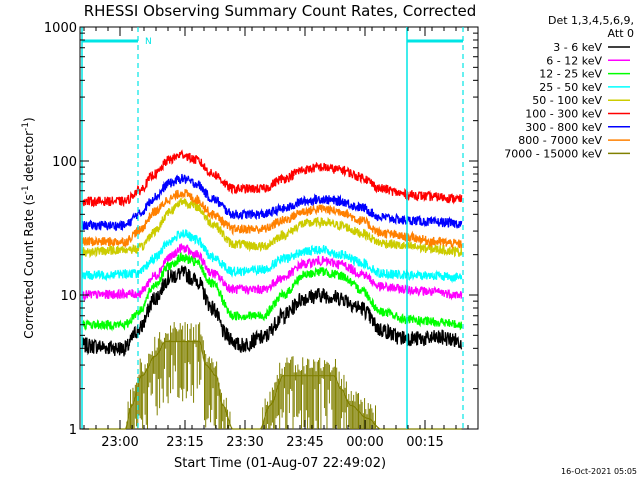 The width and height of the screenshot is (640, 480). Describe the element at coordinates (244, 442) in the screenshot. I see `x-tick-label: 23:30` at that location.